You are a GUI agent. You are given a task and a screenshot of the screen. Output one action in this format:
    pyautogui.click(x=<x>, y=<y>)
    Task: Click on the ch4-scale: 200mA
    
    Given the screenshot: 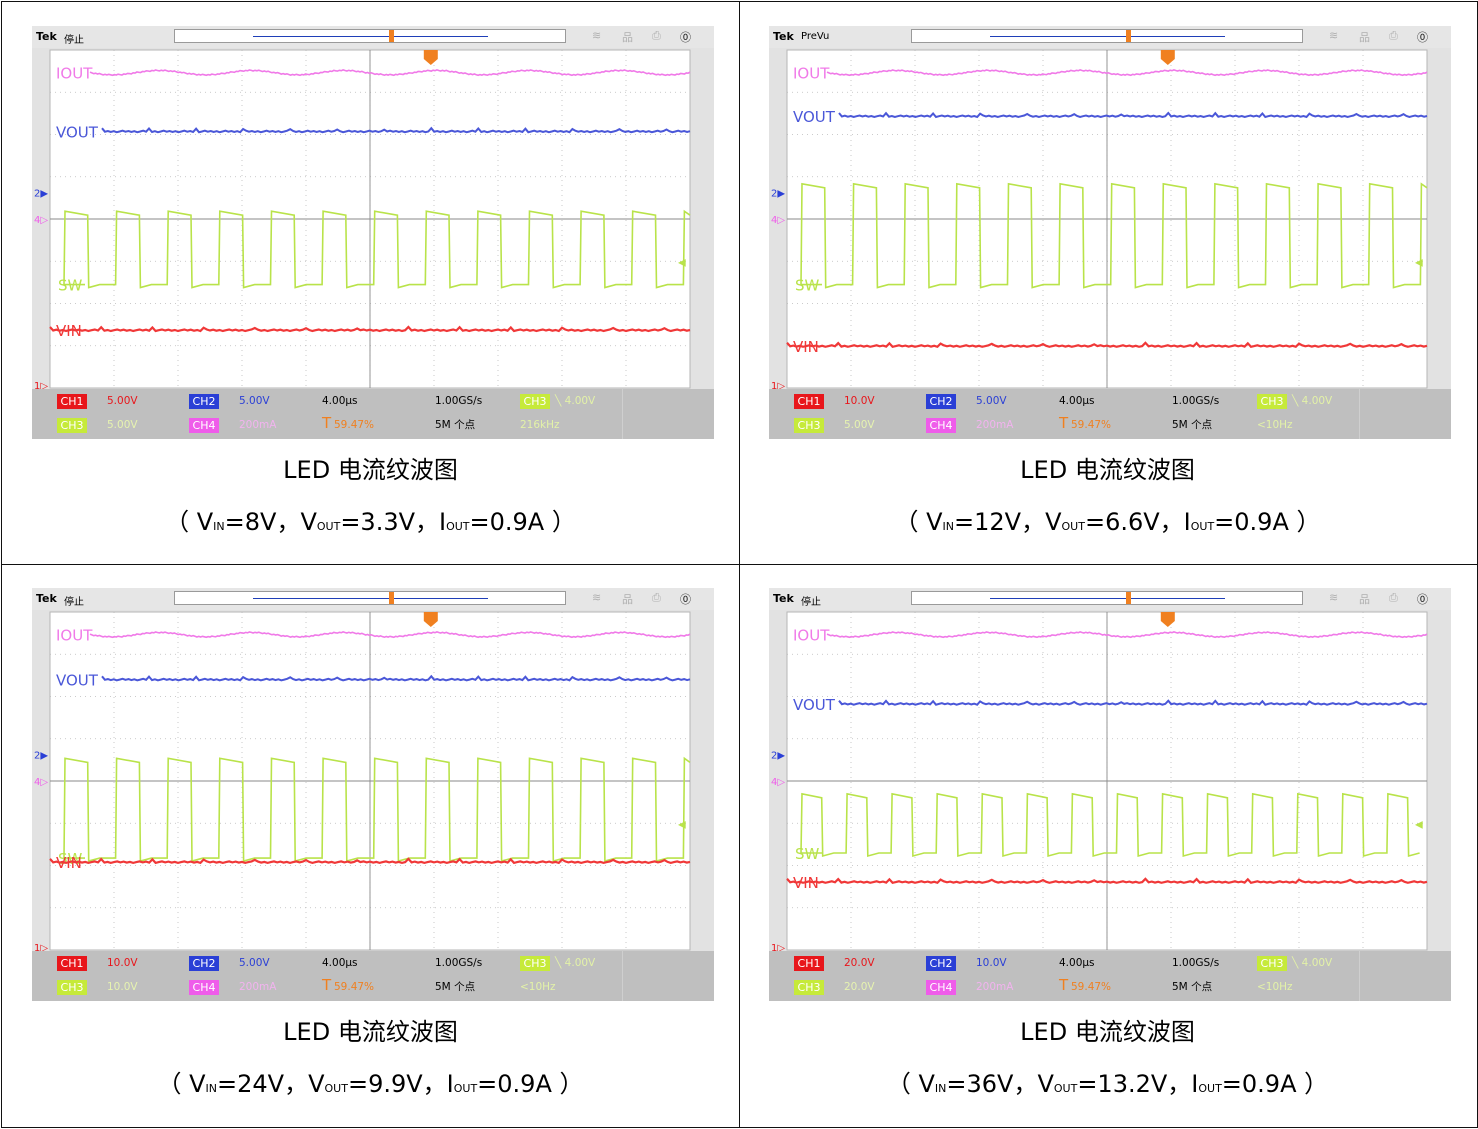 What is the action you would take?
    pyautogui.click(x=995, y=987)
    